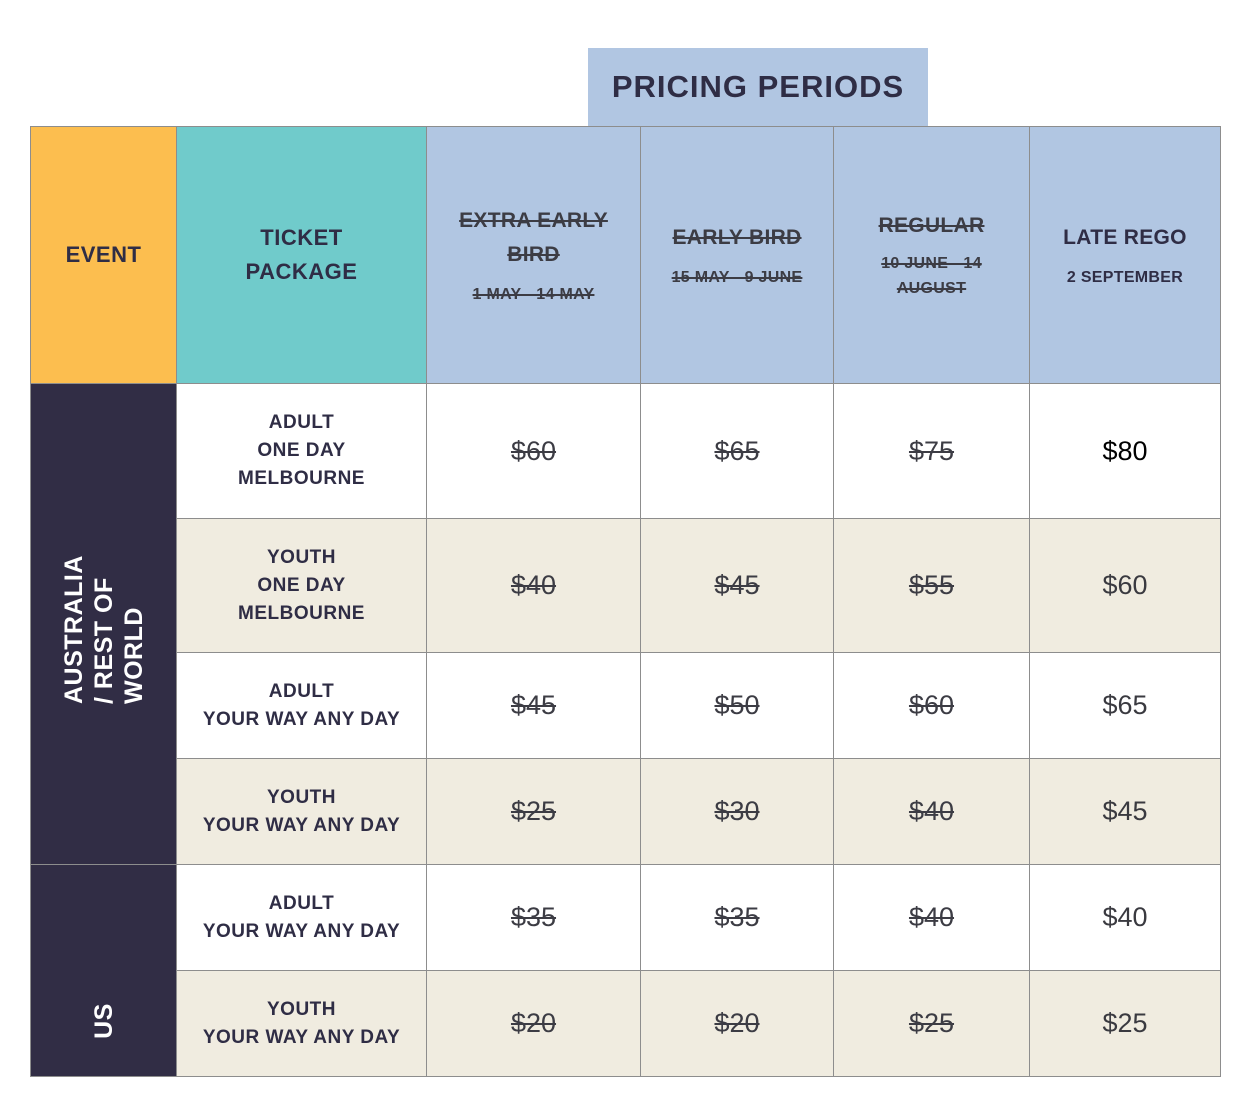 The width and height of the screenshot is (1250, 1100). I want to click on event-us: US, so click(103, 970).